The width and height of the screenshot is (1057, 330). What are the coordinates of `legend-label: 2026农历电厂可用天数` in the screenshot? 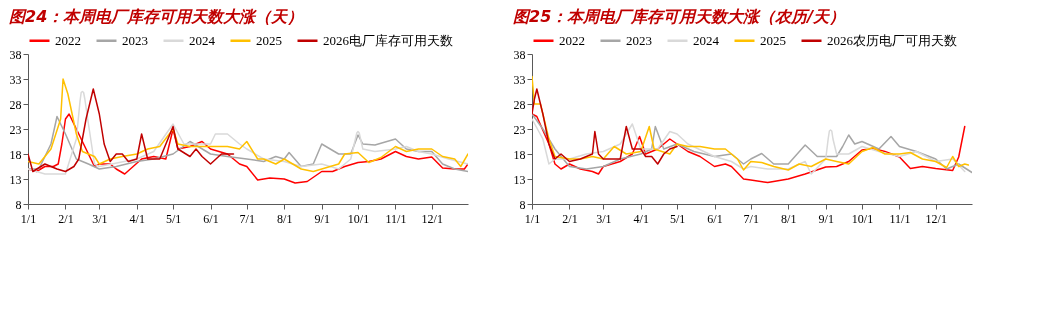 It's located at (892, 40).